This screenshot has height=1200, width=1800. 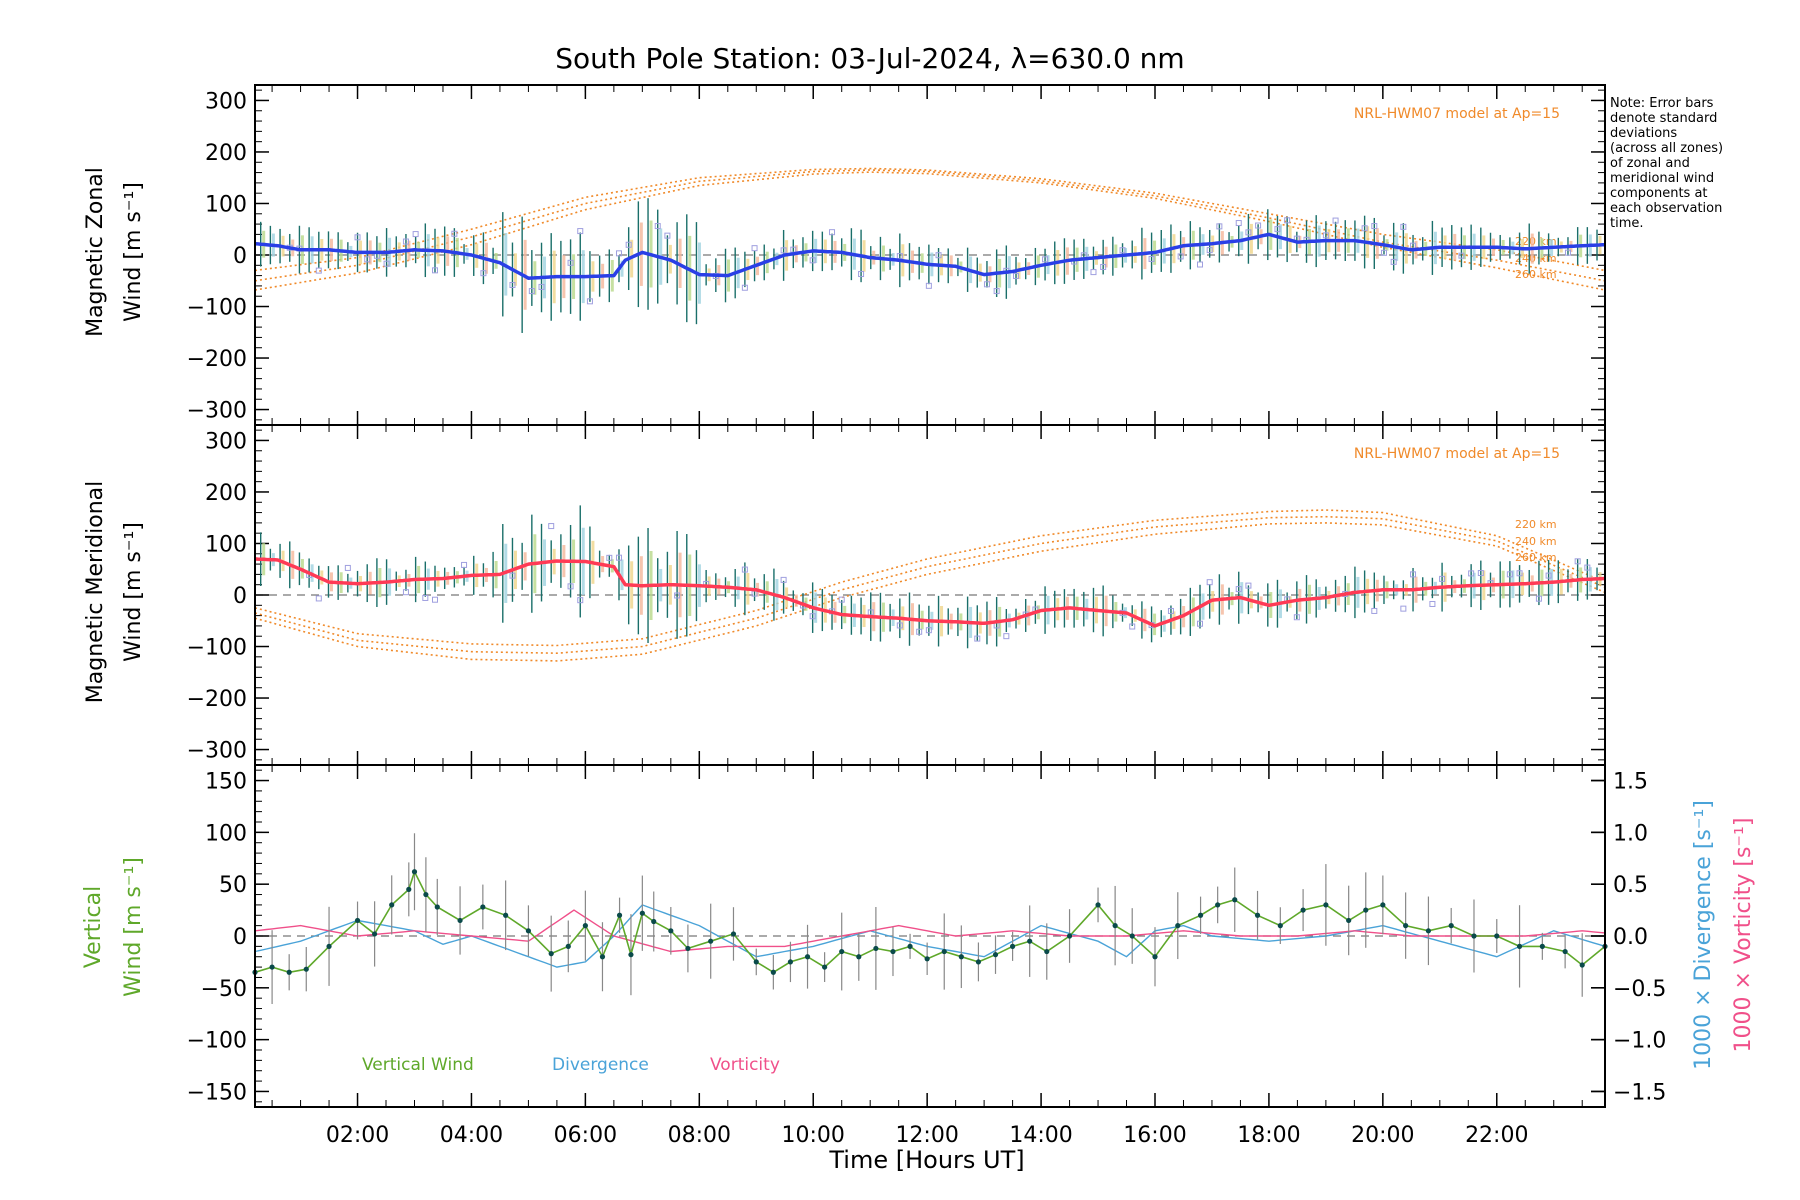 I want to click on zonal-wind-line, so click(x=930, y=256).